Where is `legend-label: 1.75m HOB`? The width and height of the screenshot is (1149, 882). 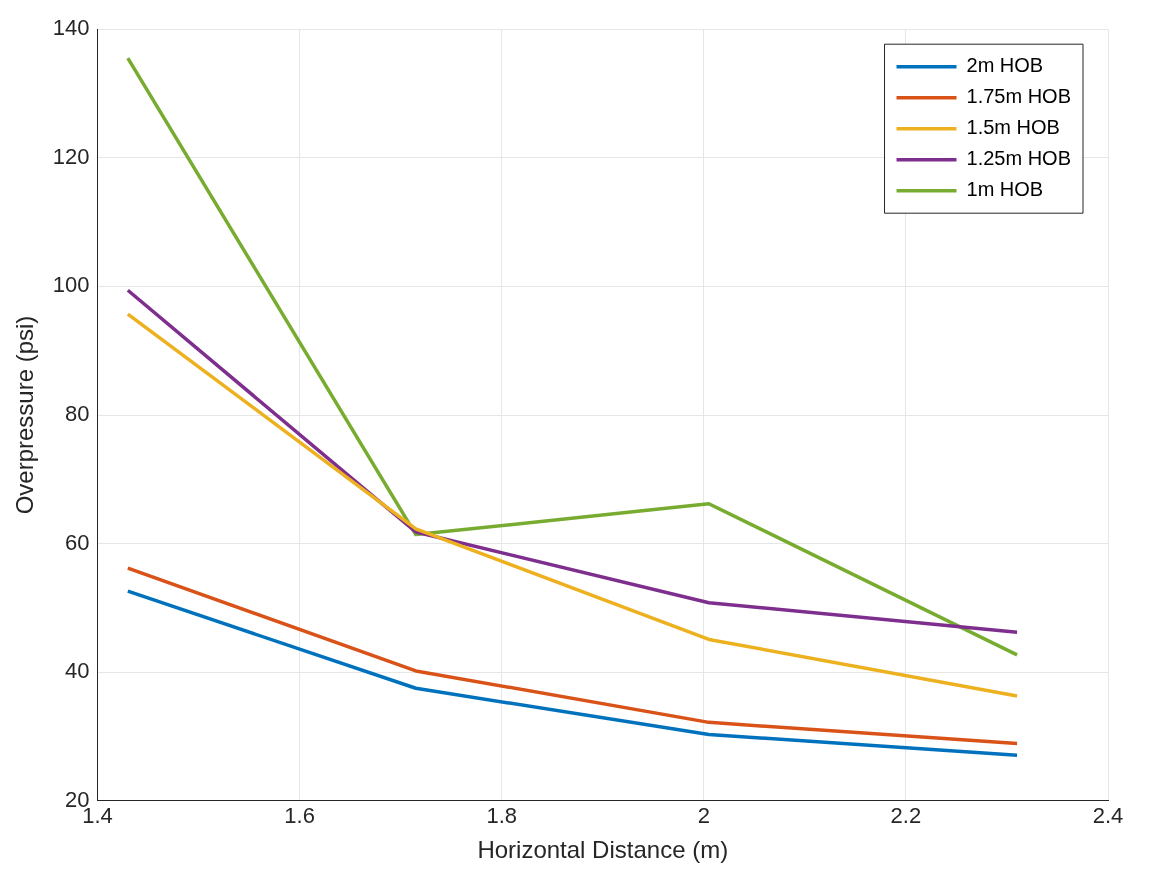 legend-label: 1.75m HOB is located at coordinates (1018, 96).